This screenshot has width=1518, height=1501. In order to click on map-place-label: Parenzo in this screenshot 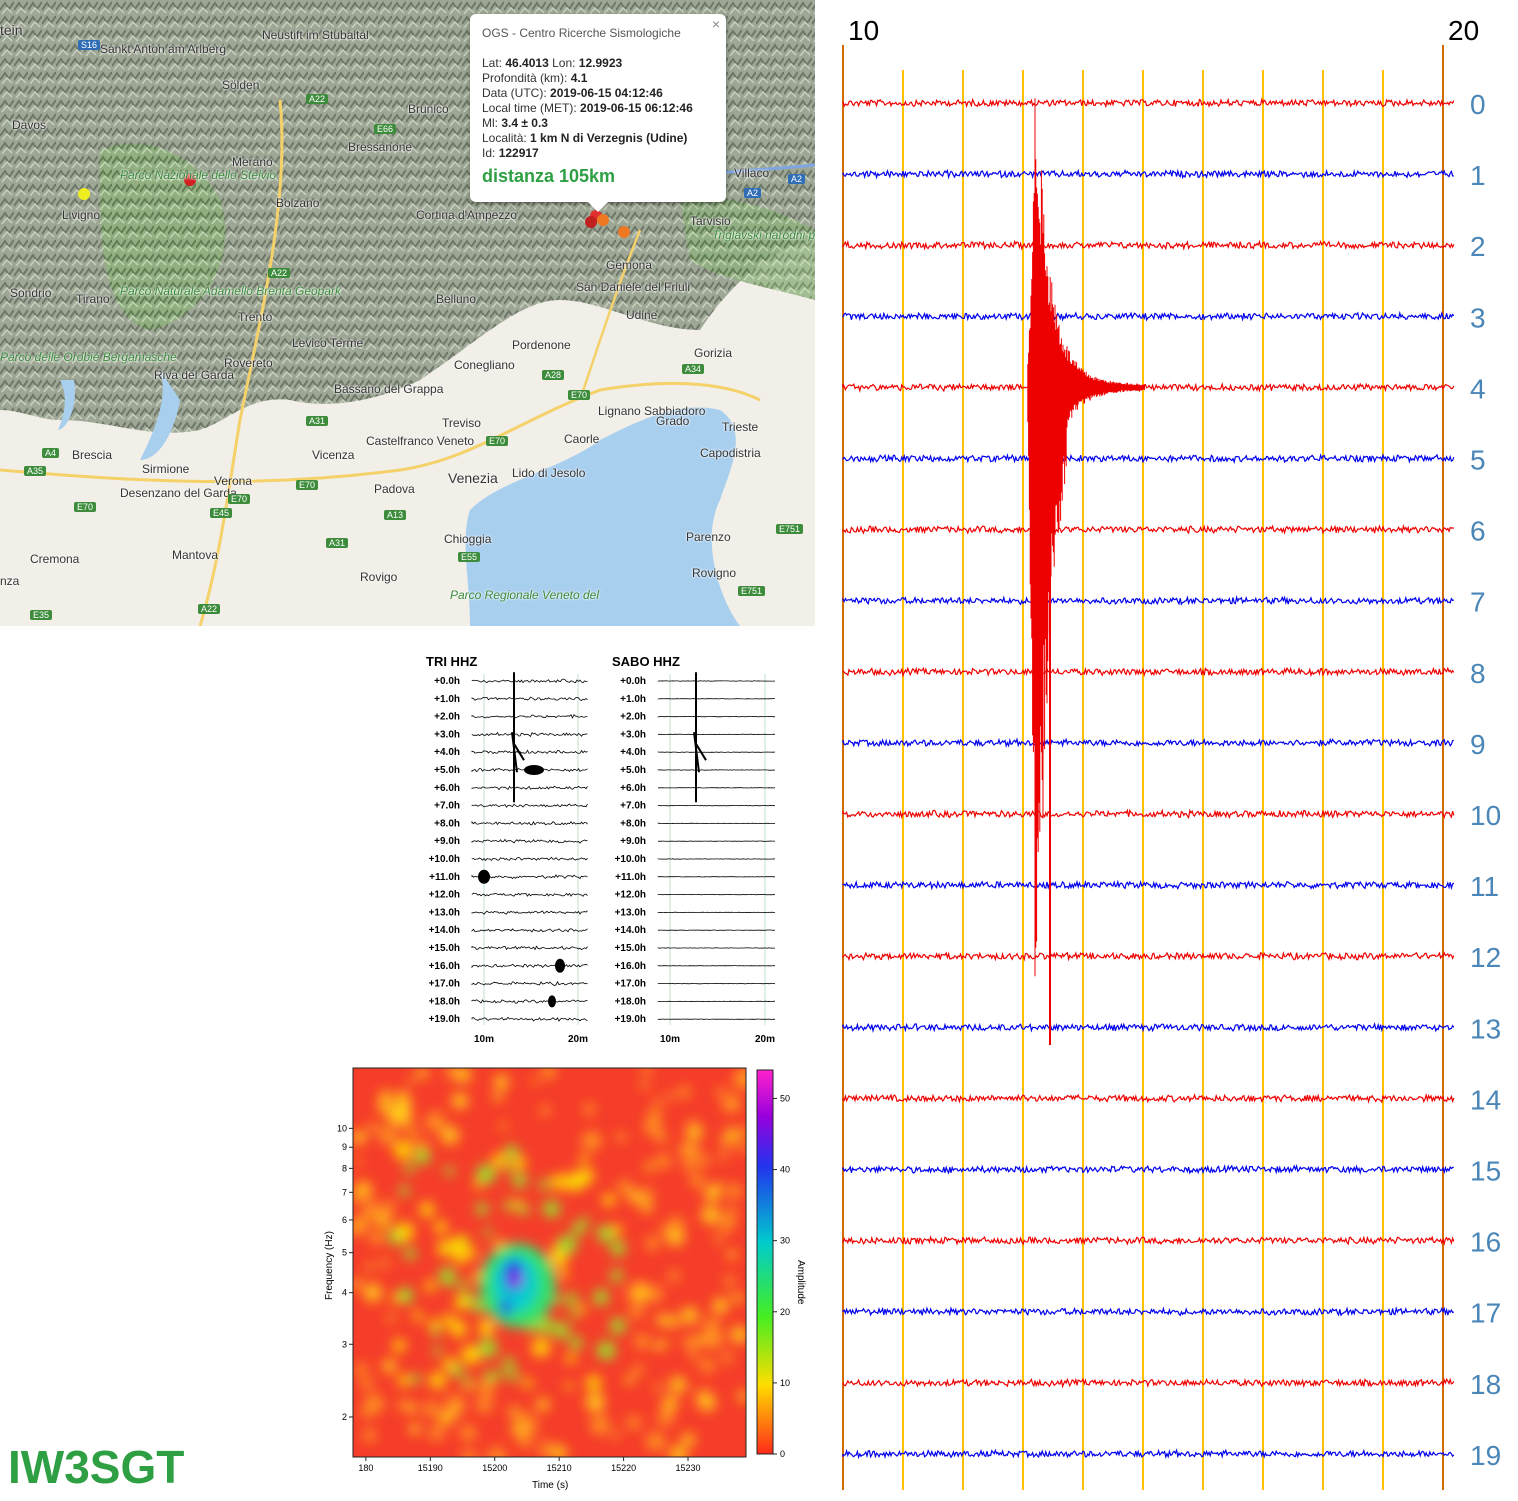, I will do `click(708, 537)`.